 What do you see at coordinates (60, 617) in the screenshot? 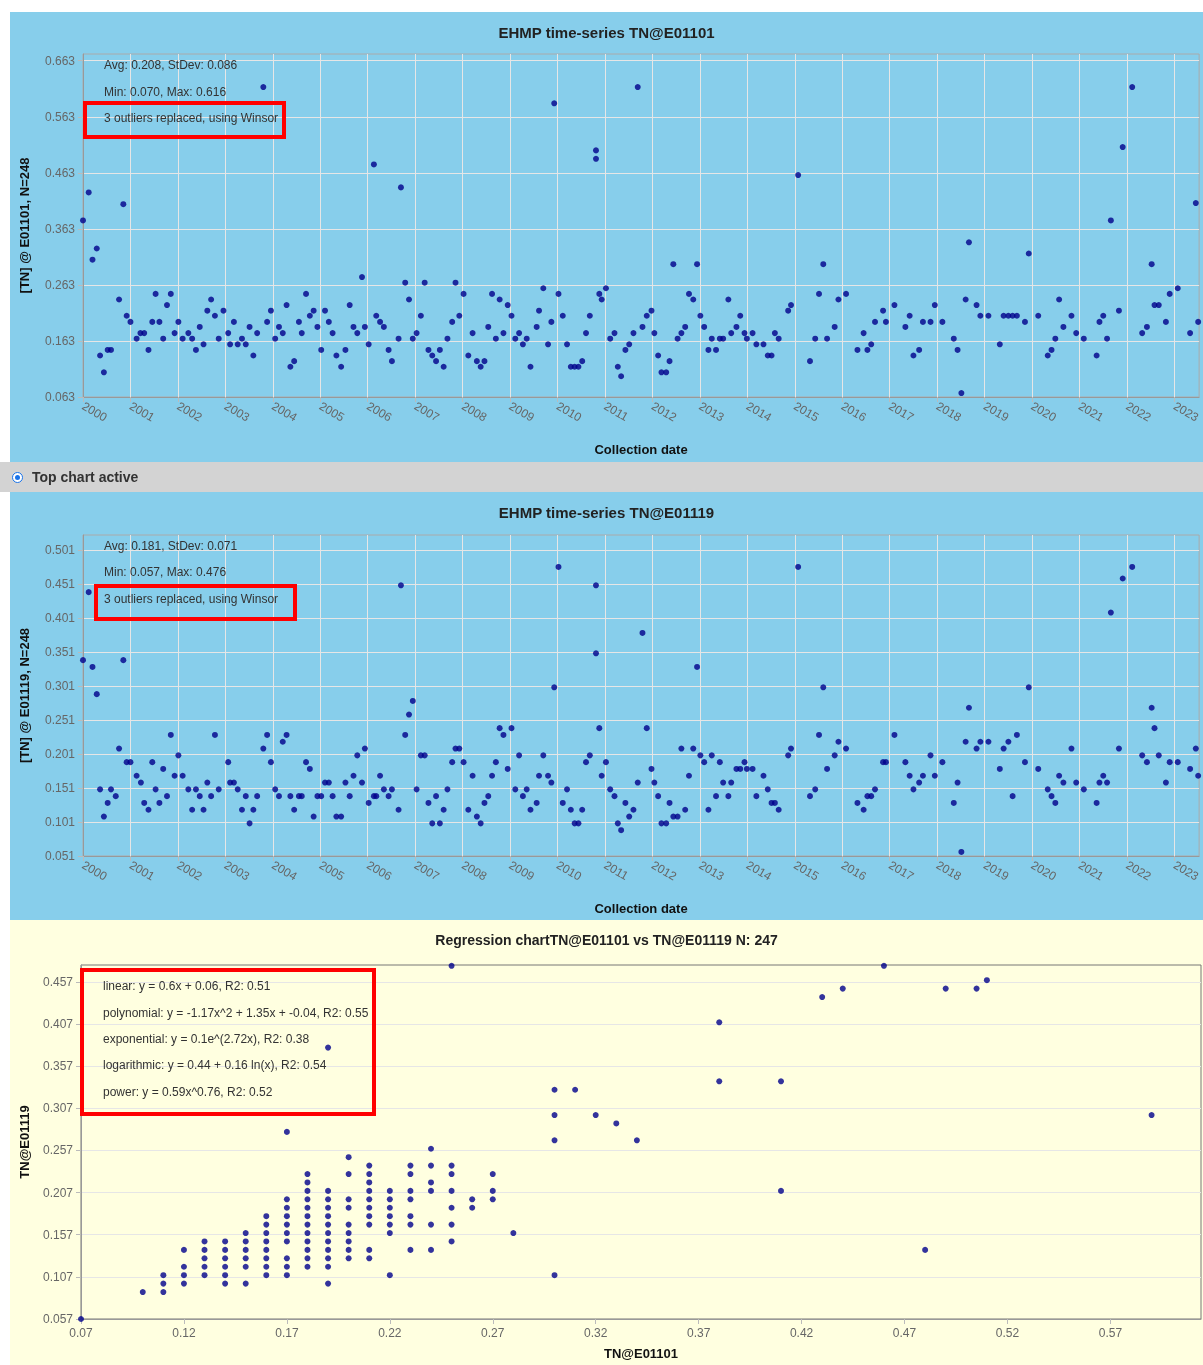
I see `y-tick-label: 0.401` at bounding box center [60, 617].